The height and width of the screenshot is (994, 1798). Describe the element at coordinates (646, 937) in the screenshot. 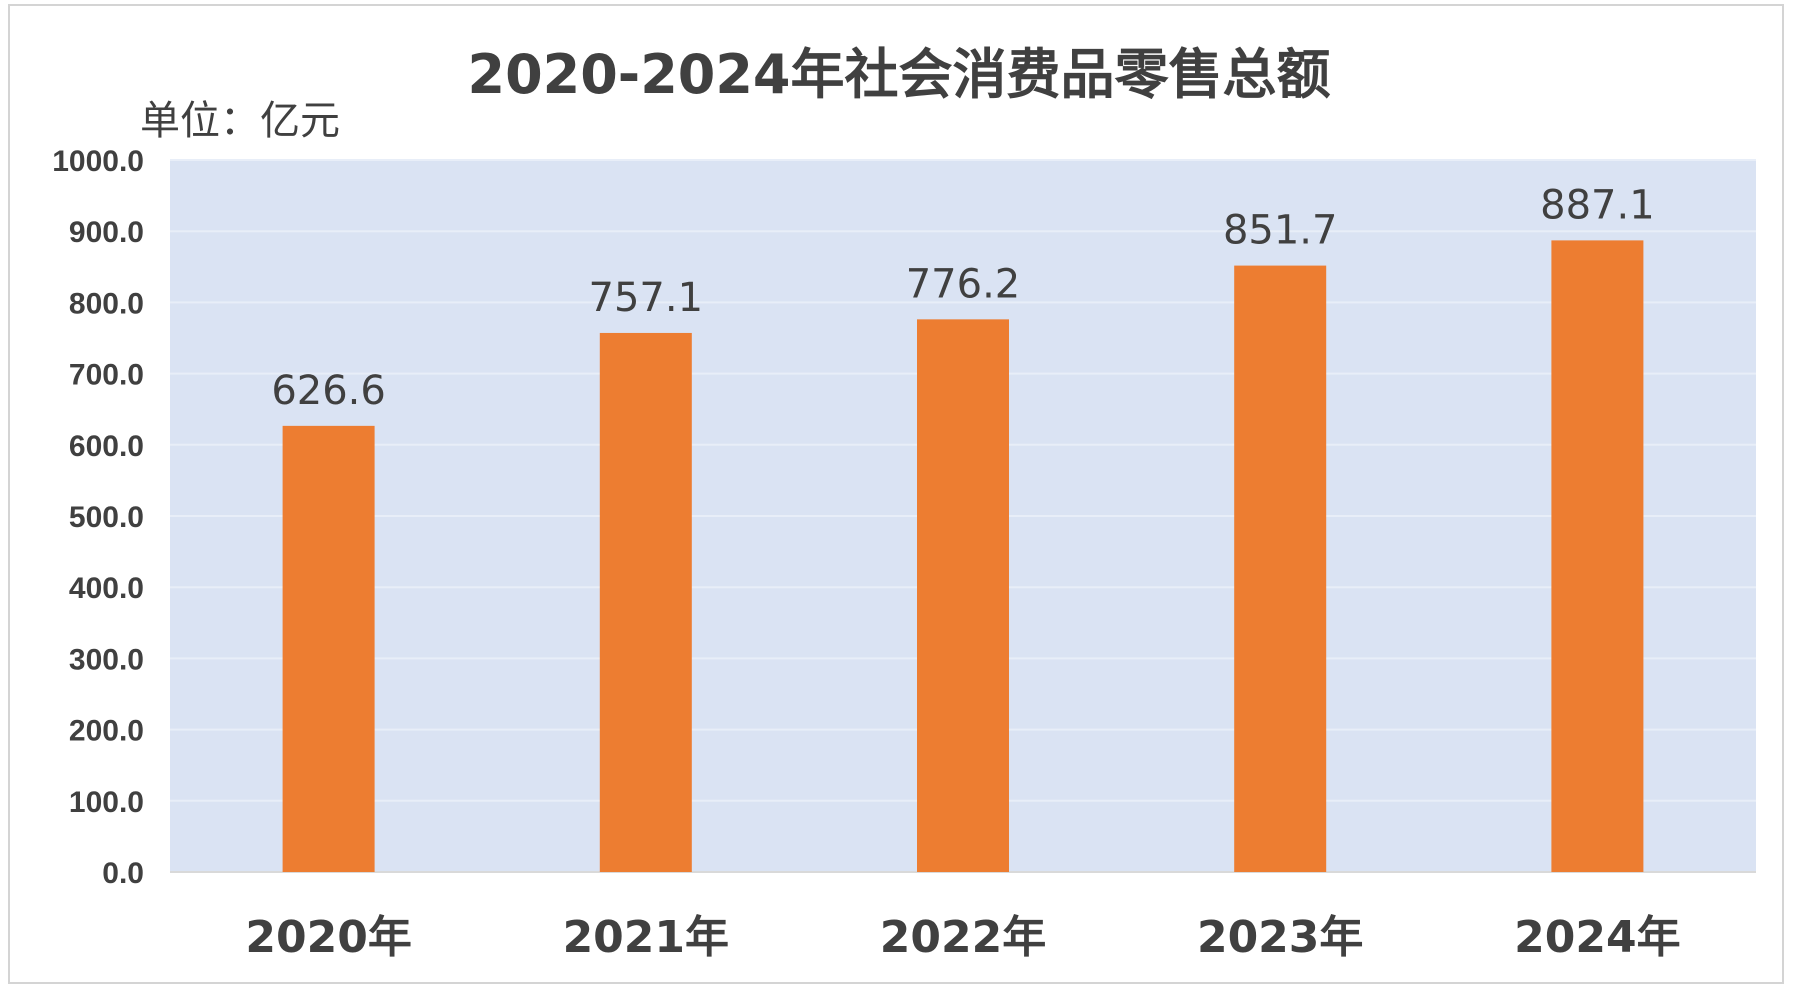

I see `x-tick-label: 2021年` at that location.